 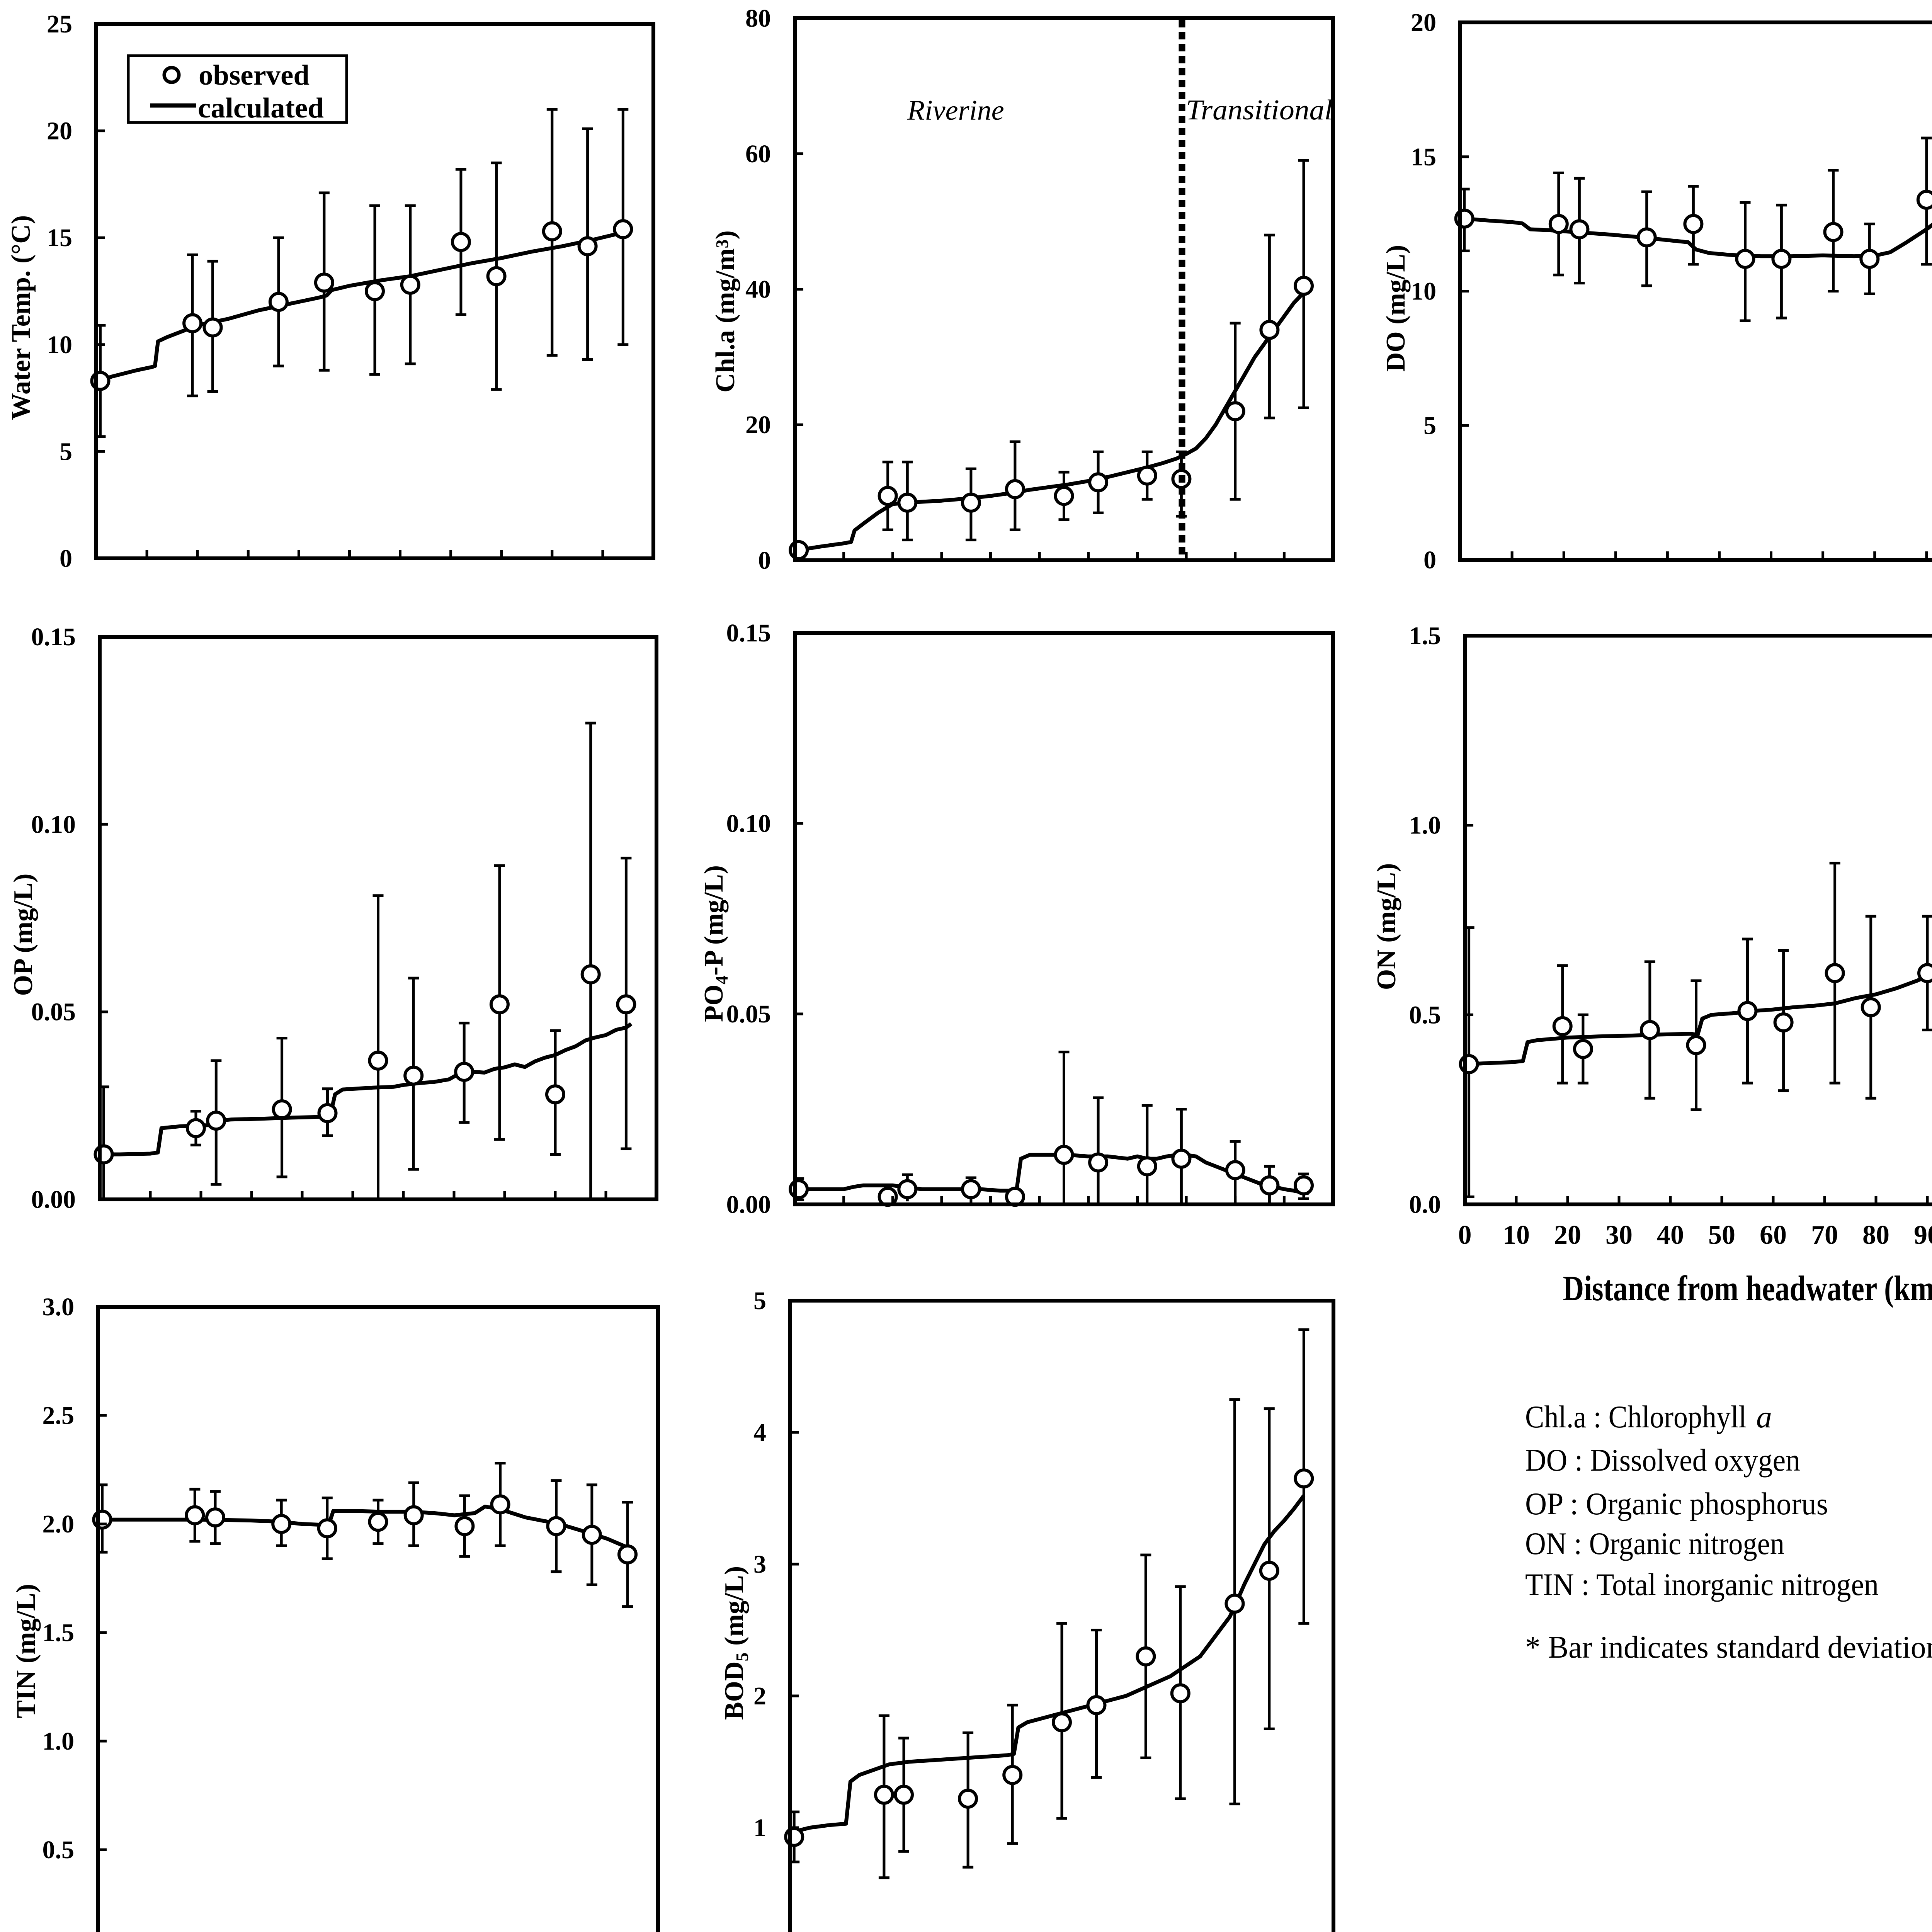 I want to click on svg-text: 3.0, so click(x=59, y=1307).